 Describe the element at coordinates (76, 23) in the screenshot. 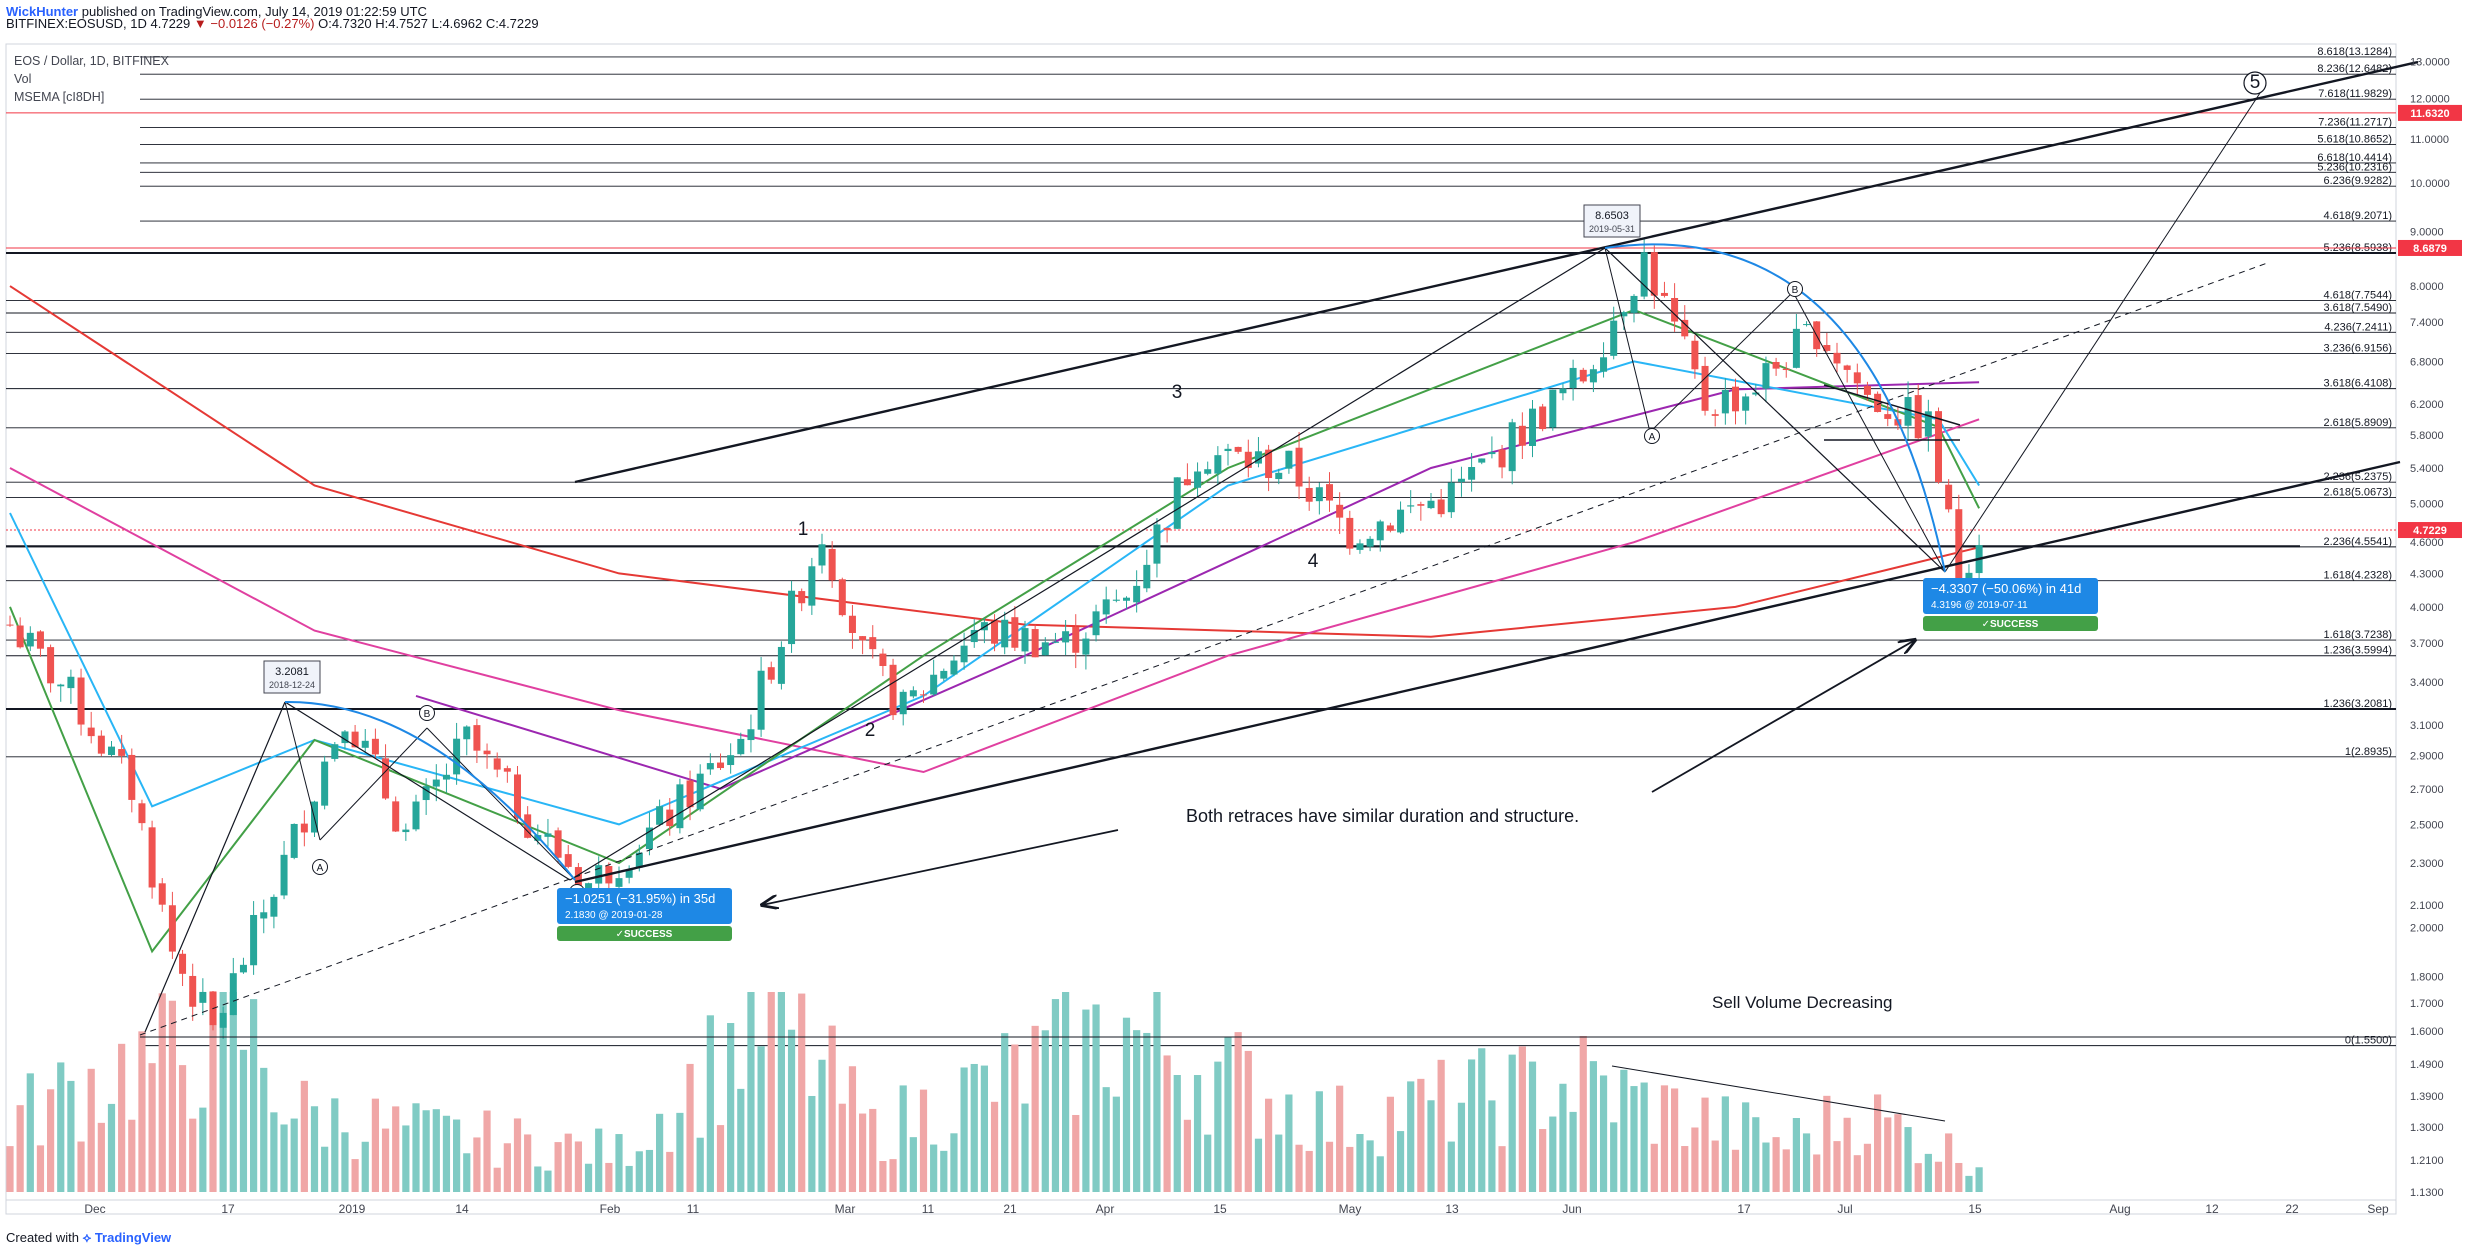

I see `symbol-label: BITFINEX:EOSUSD, 1D` at that location.